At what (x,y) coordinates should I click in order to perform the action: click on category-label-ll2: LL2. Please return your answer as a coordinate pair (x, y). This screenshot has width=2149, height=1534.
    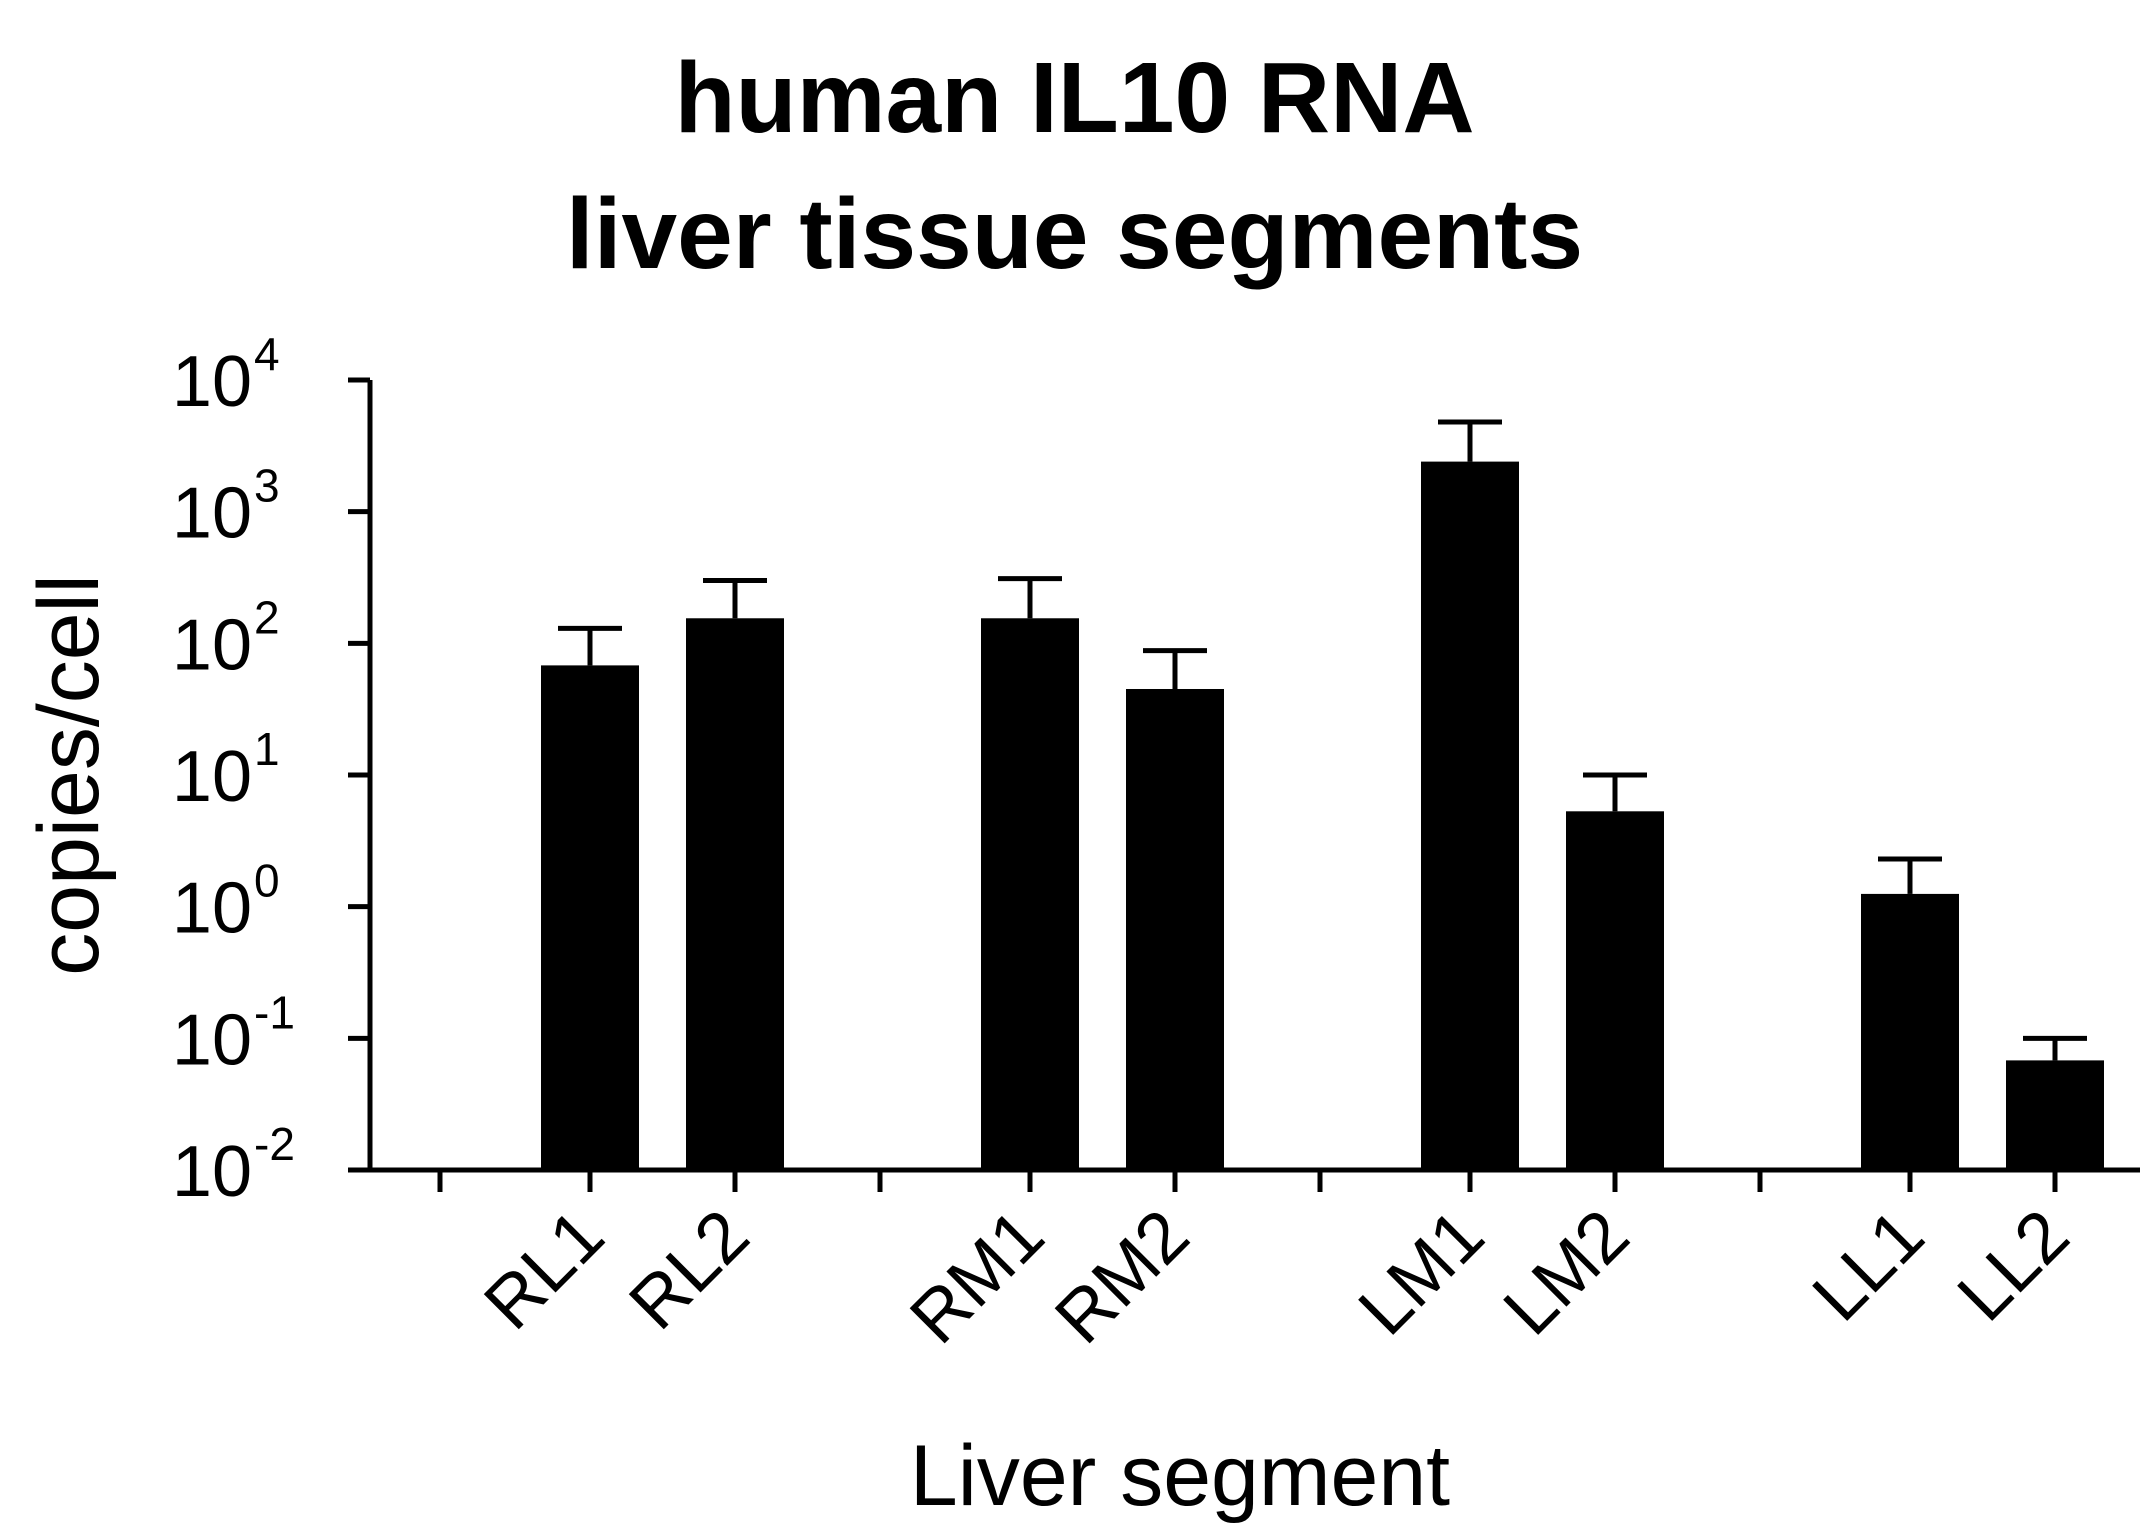
    Looking at the image, I should click on (2014, 1266).